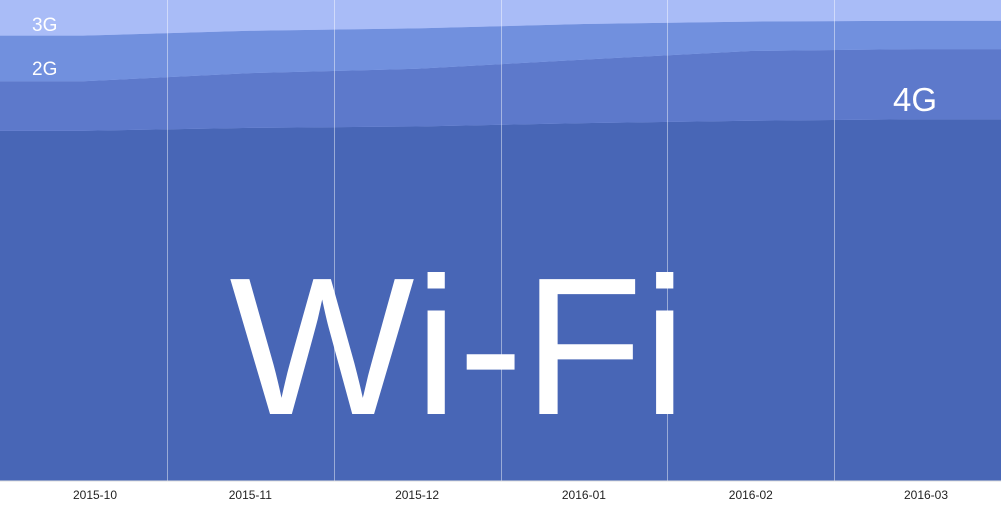  What do you see at coordinates (500, 51) in the screenshot?
I see `area-2g` at bounding box center [500, 51].